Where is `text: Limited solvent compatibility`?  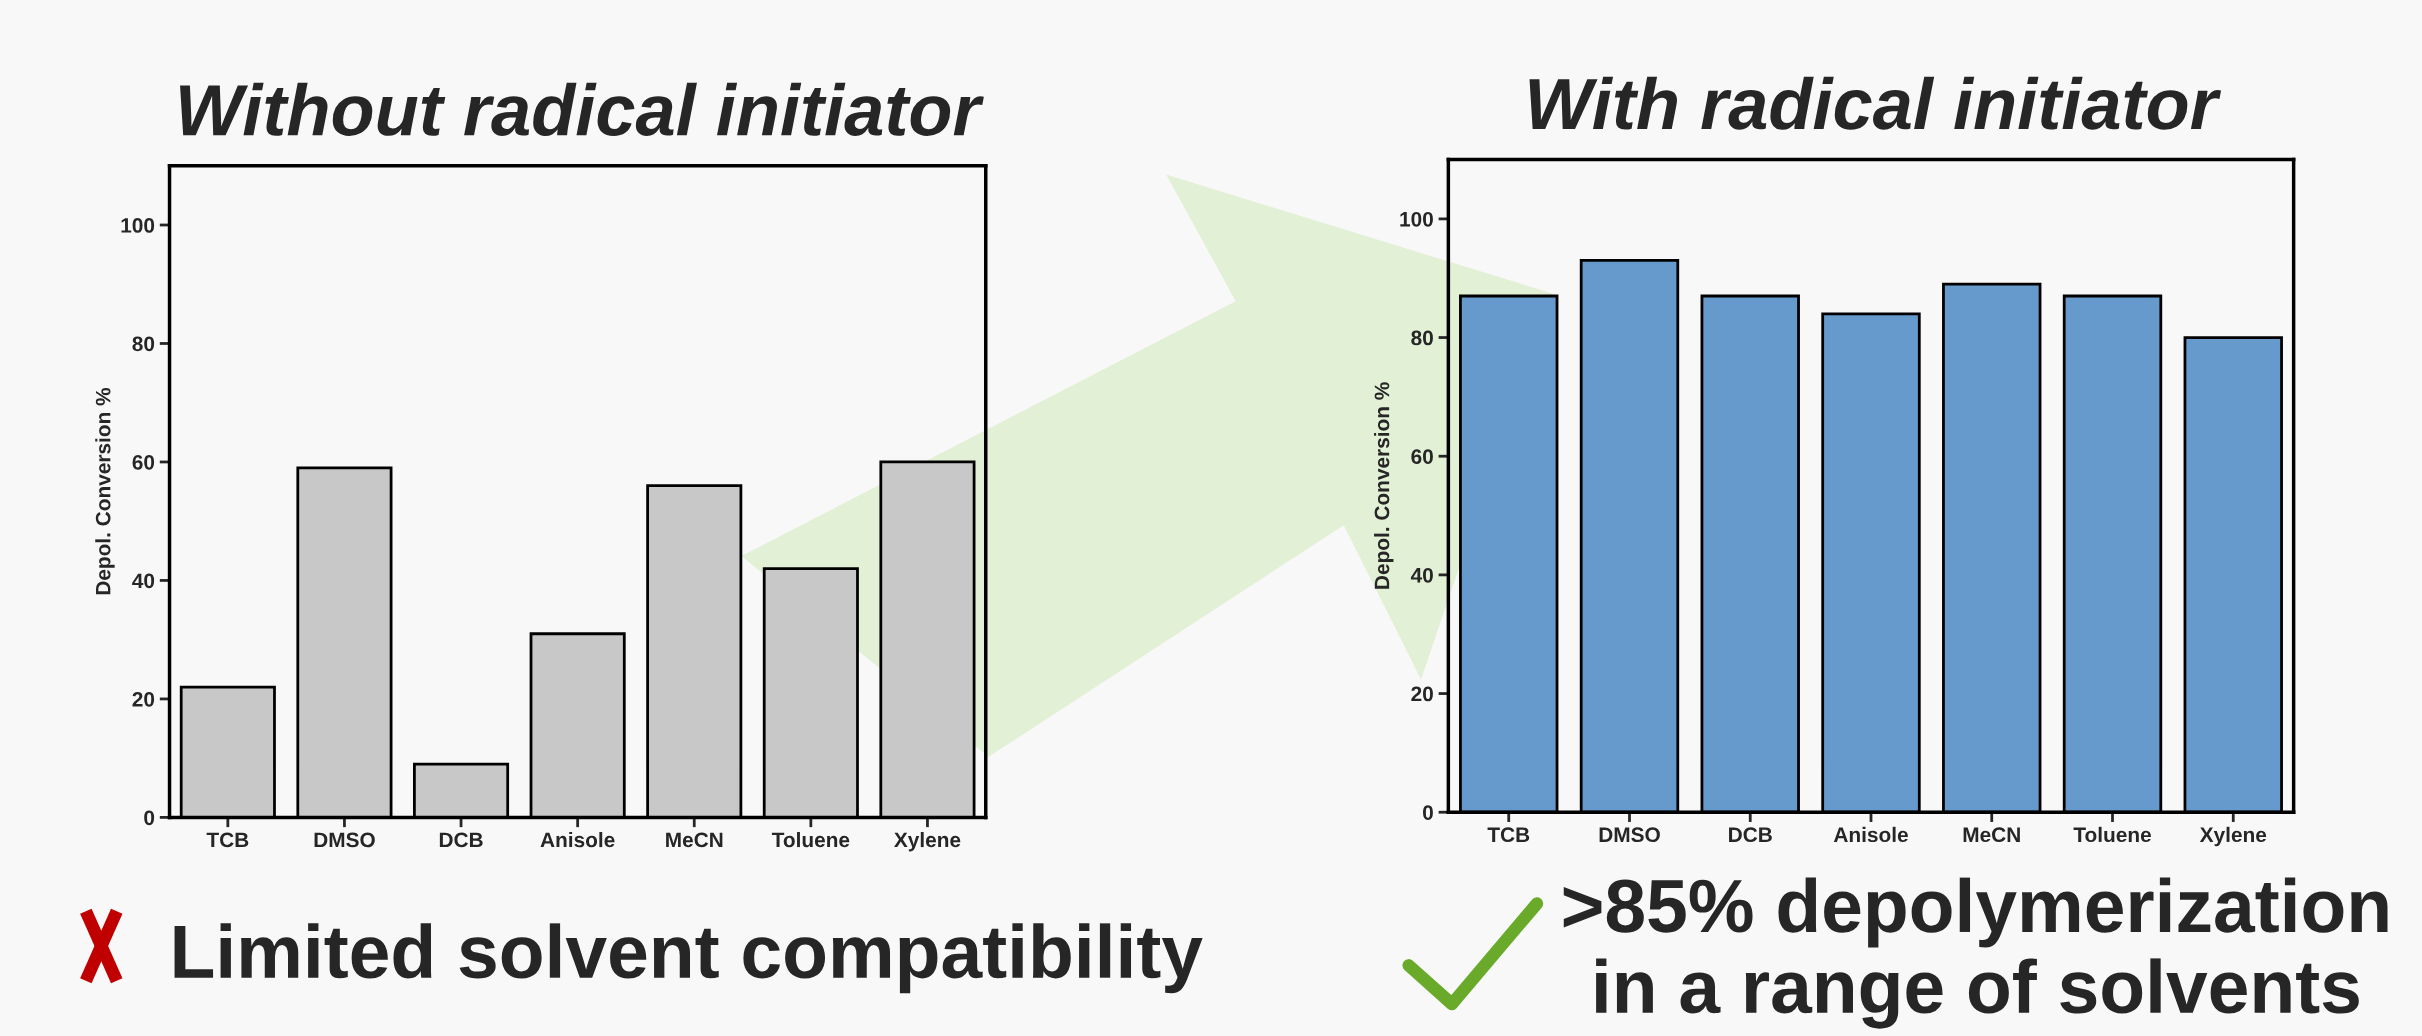
text: Limited solvent compatibility is located at coordinates (688, 958).